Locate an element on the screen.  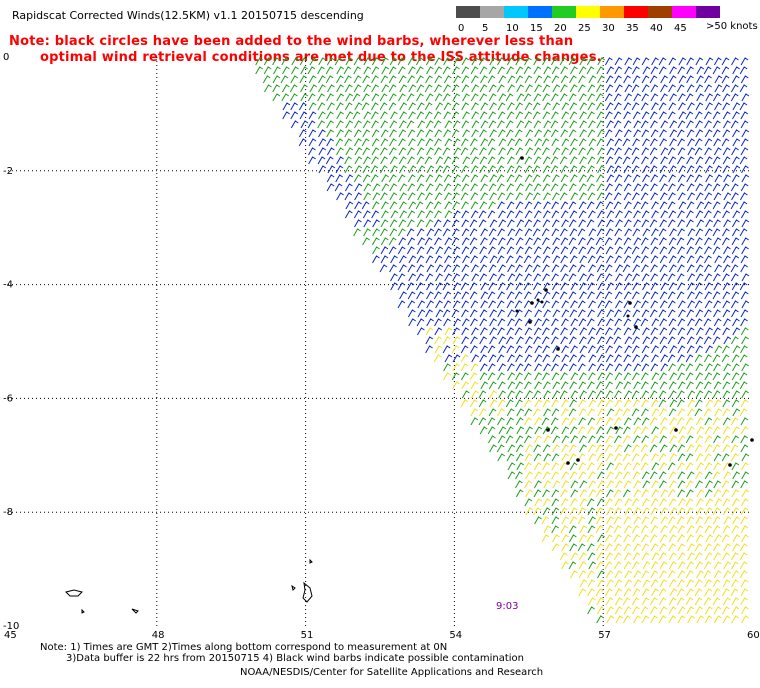
legend-bin-label: 0 is located at coordinates (461, 28).